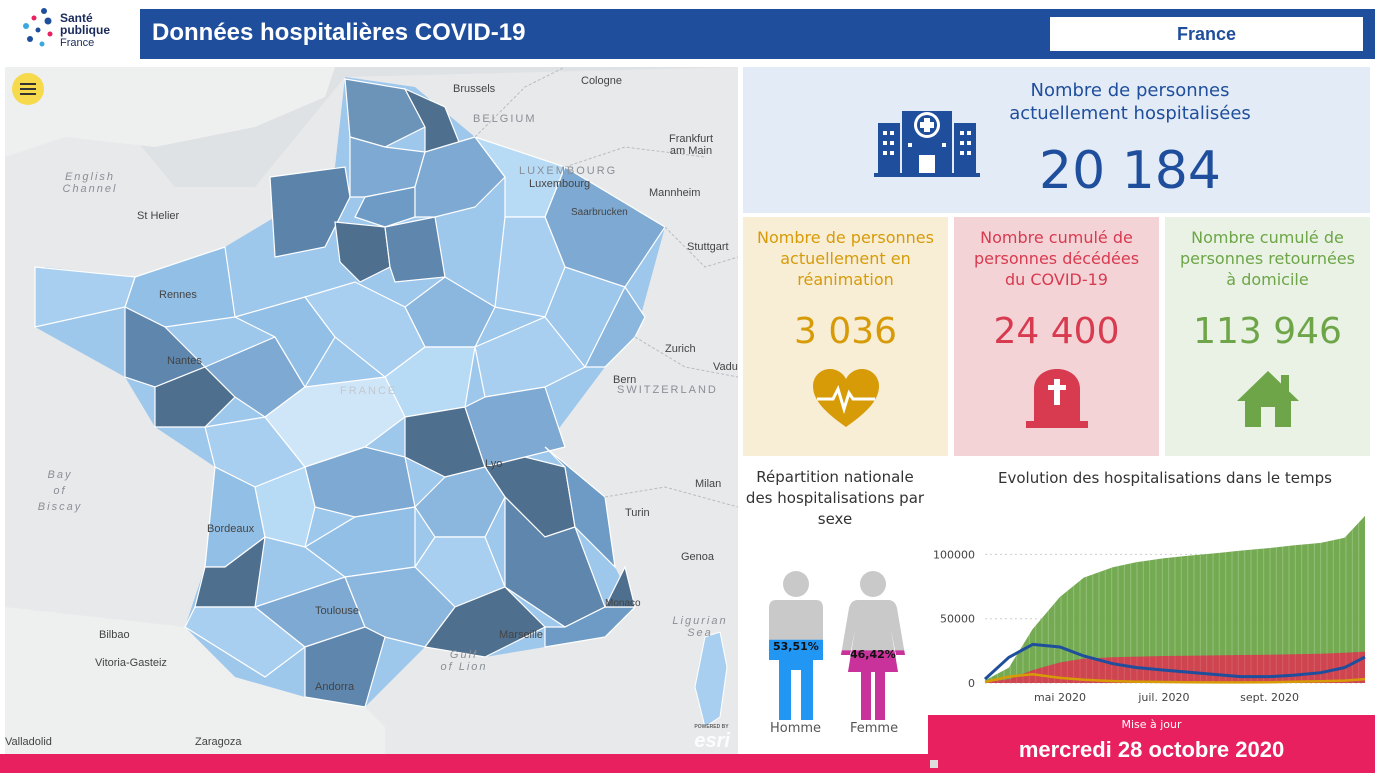  What do you see at coordinates (85, 30) in the screenshot?
I see `logo-line-2: publique` at bounding box center [85, 30].